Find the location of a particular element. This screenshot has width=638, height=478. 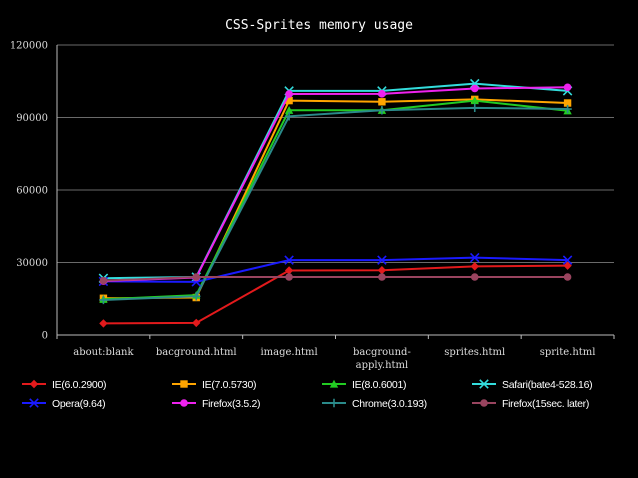

legend-label: Opera(9.64) is located at coordinates (78, 404).